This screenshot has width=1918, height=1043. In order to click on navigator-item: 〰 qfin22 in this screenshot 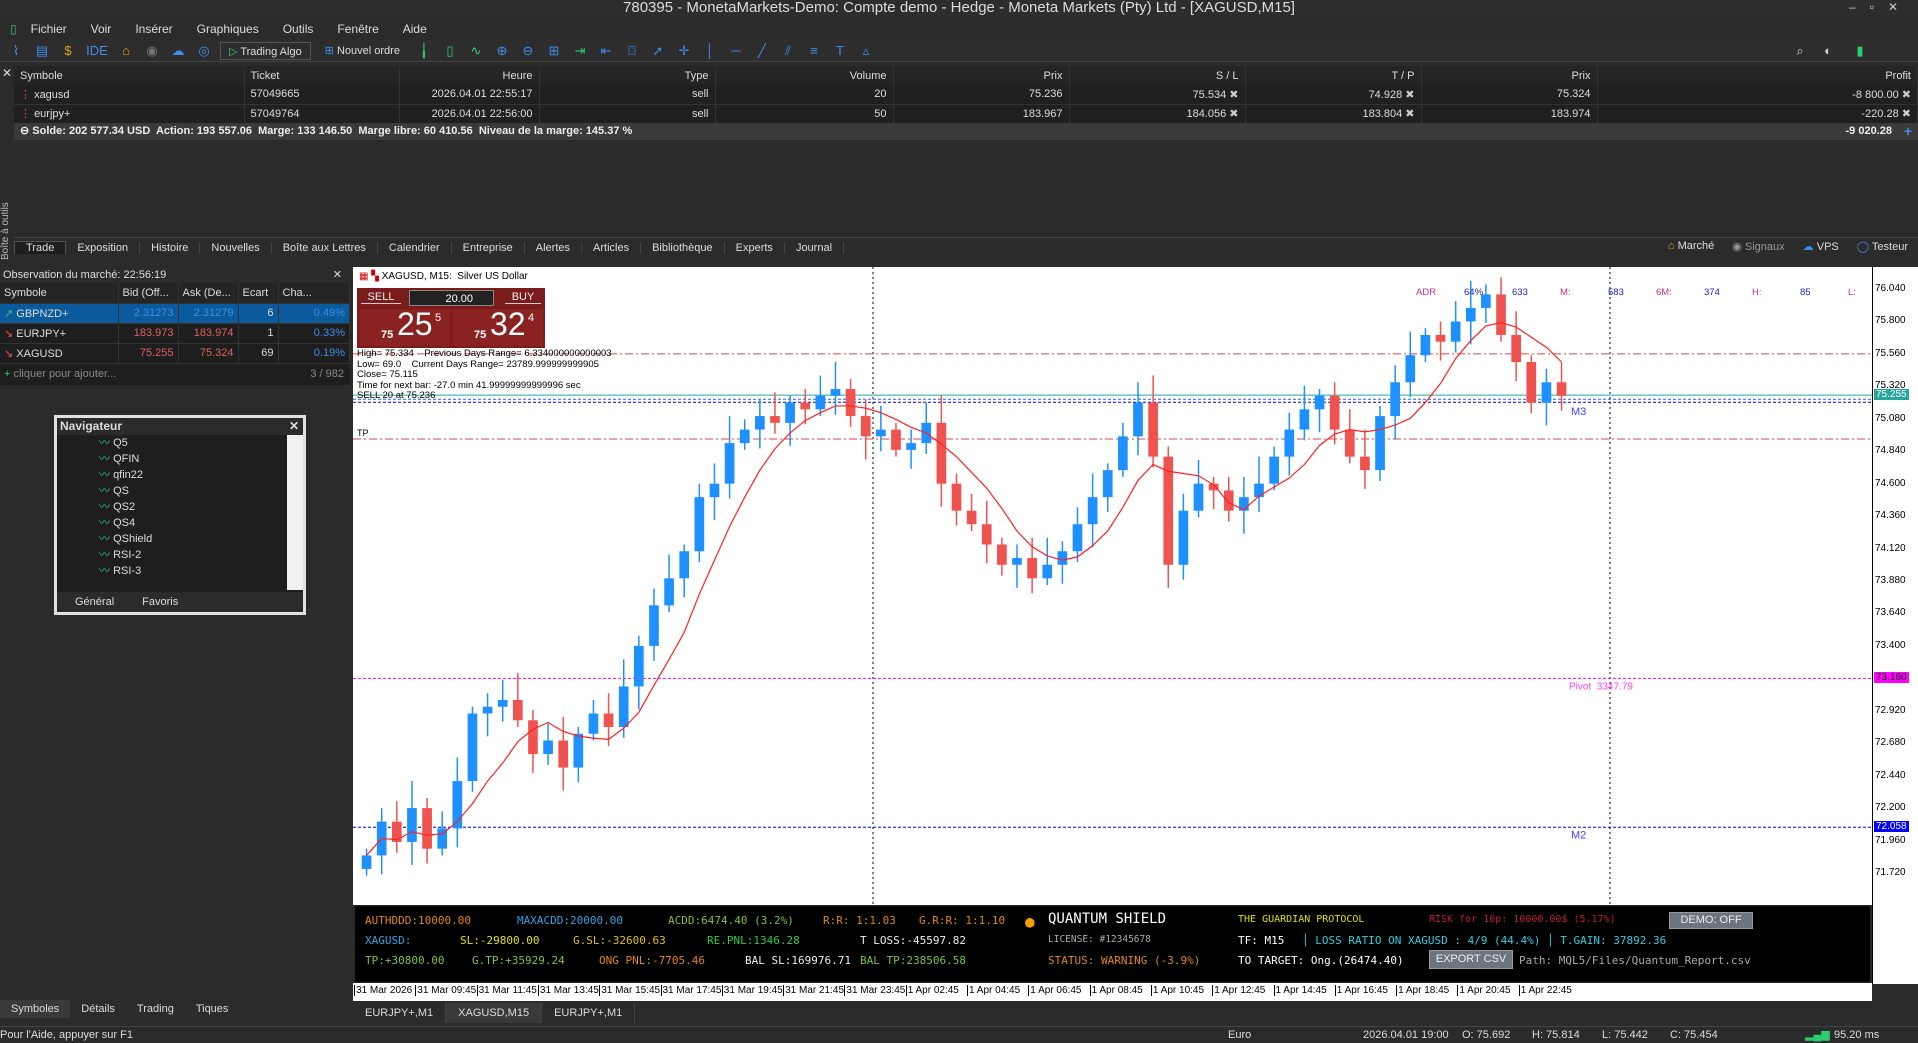, I will do `click(121, 475)`.